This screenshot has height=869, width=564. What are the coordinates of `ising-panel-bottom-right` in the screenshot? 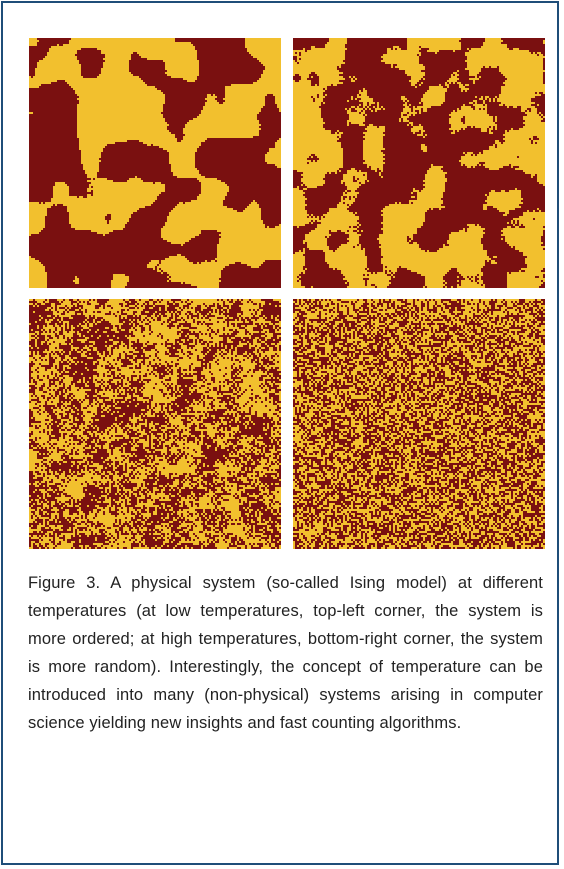 It's located at (419, 424).